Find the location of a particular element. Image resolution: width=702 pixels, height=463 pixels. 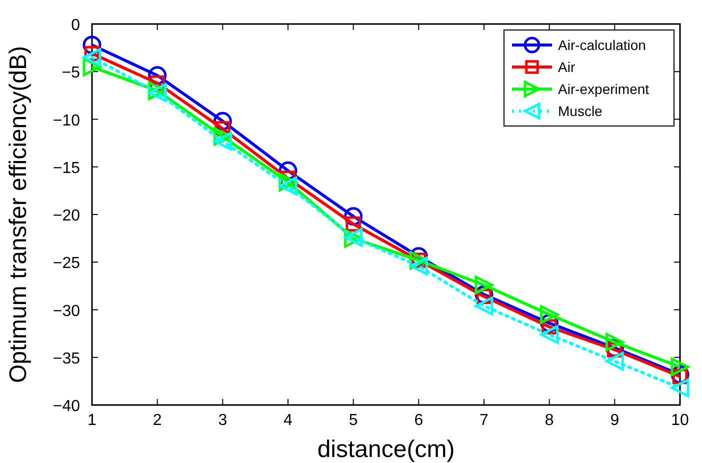

legend-label: Air-experiment is located at coordinates (604, 89).